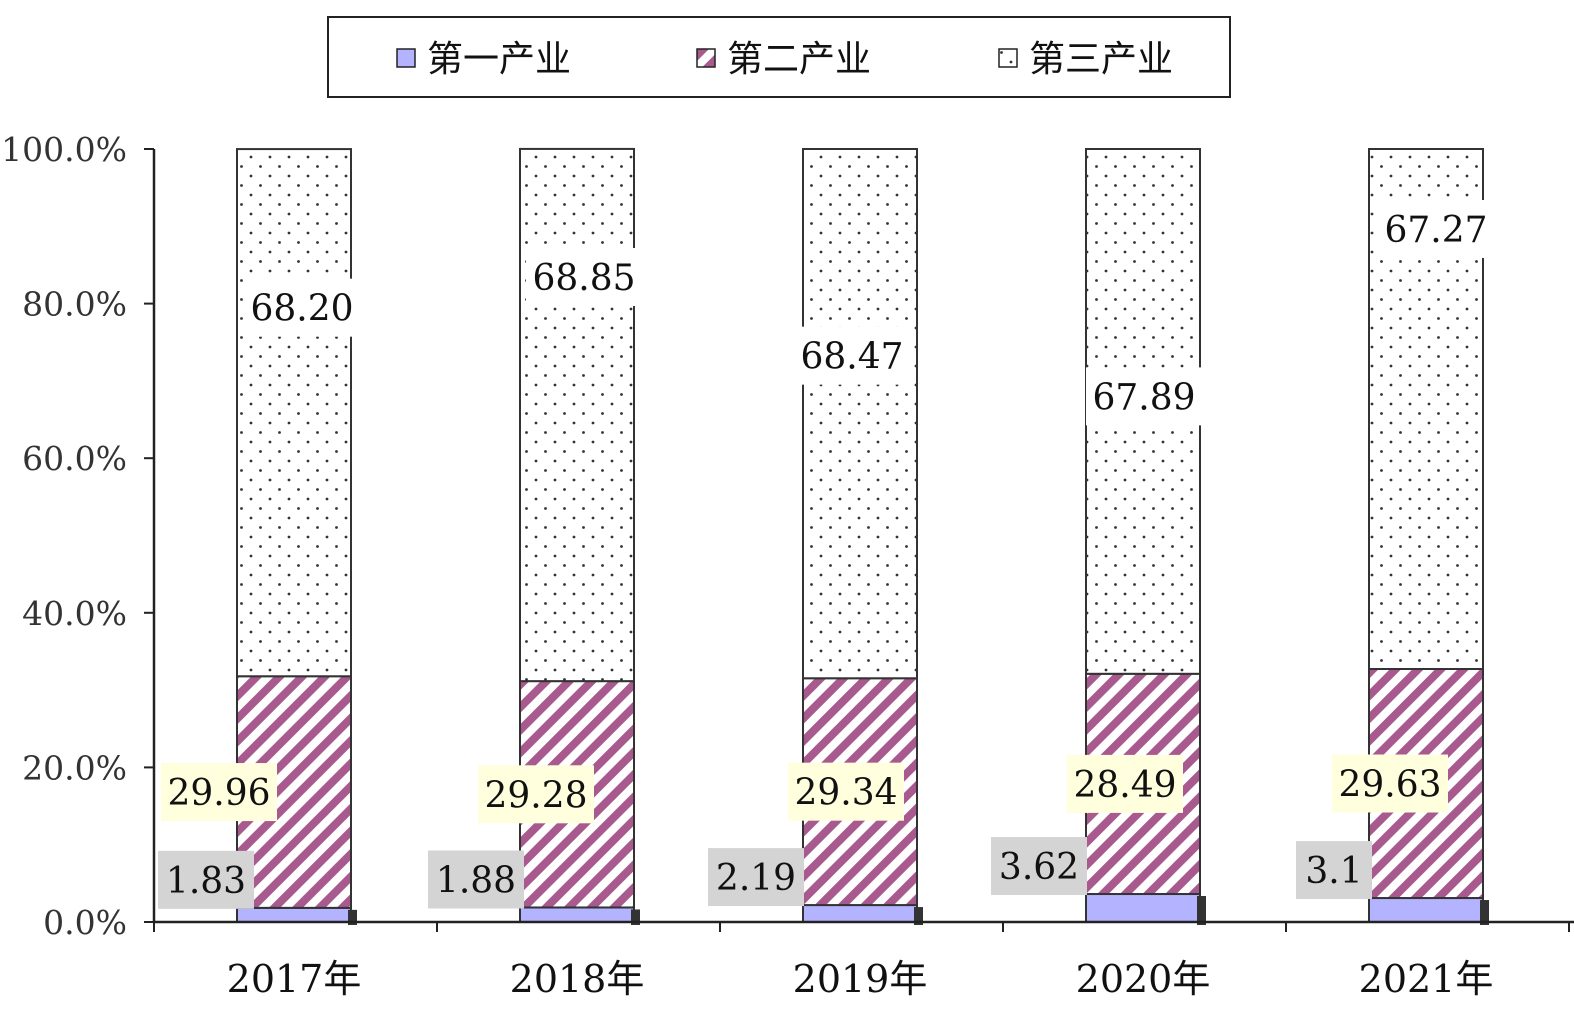  I want to click on y-axis-ticks: 0.0% 20.0% 40.0% 60.0% 80.0% 100.0%, so click(77, 536).